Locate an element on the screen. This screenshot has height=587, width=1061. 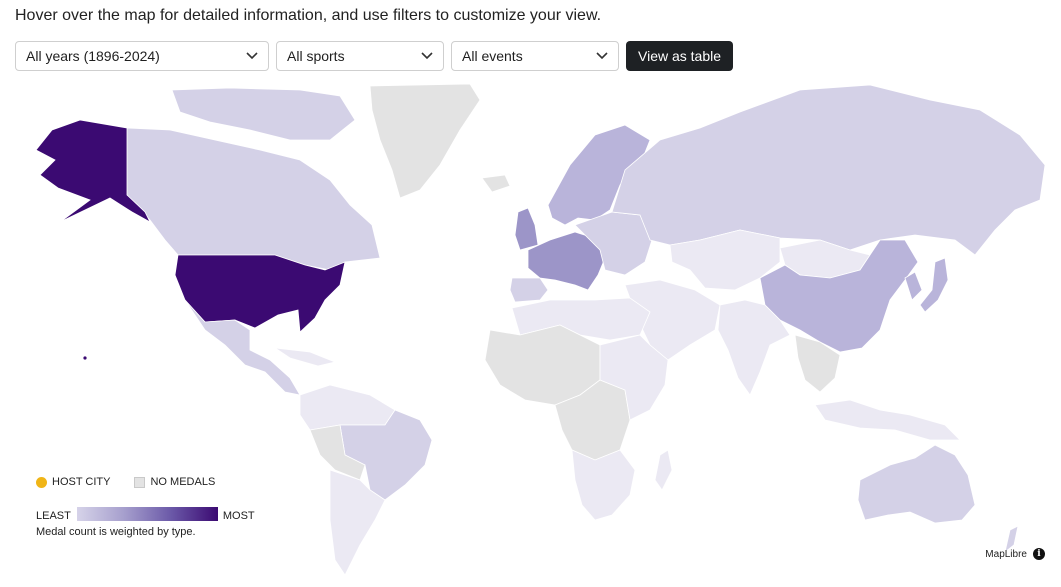
region-canada is located at coordinates (253, 199).